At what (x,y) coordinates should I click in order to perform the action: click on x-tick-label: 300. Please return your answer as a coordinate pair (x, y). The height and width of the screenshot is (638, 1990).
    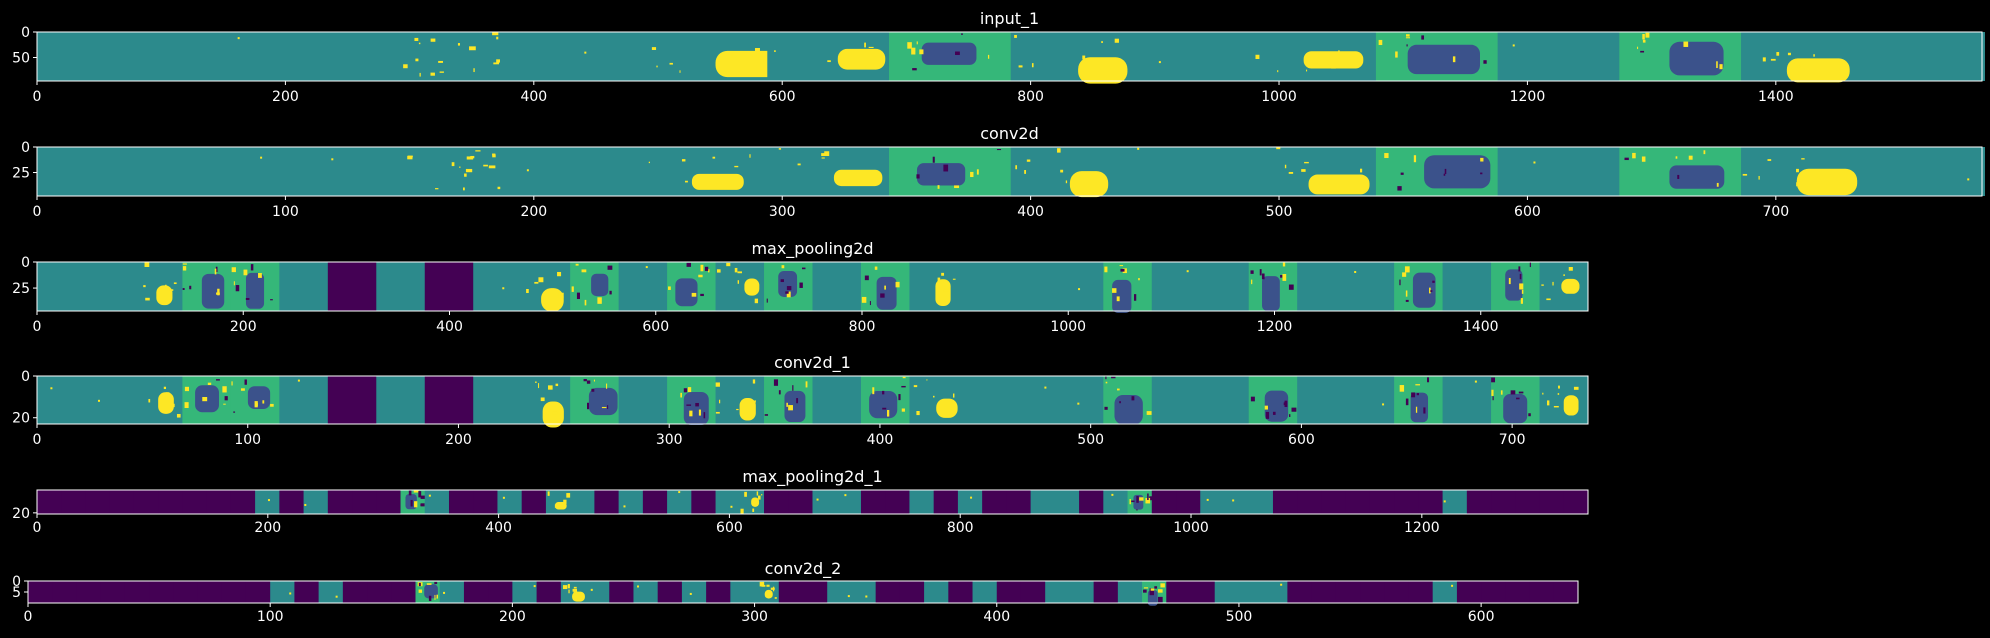
    Looking at the image, I should click on (754, 617).